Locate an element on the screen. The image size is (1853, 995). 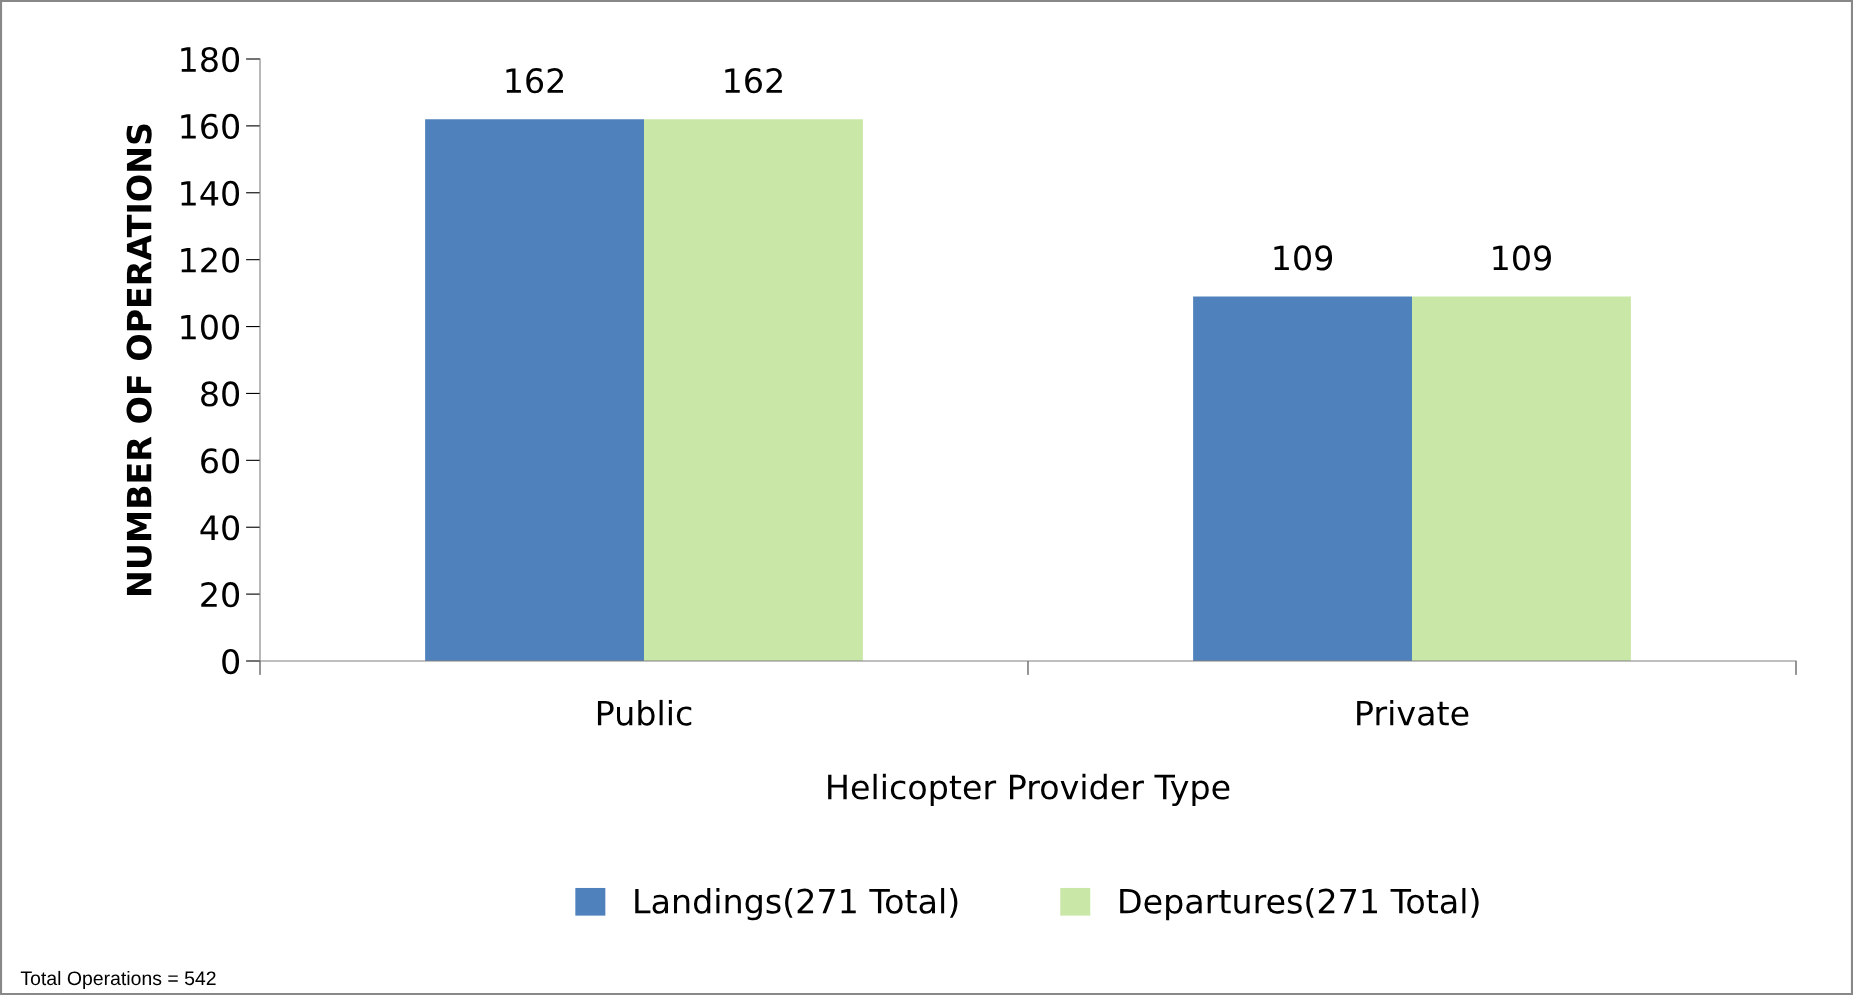
y-tick-label: 120 is located at coordinates (210, 260).